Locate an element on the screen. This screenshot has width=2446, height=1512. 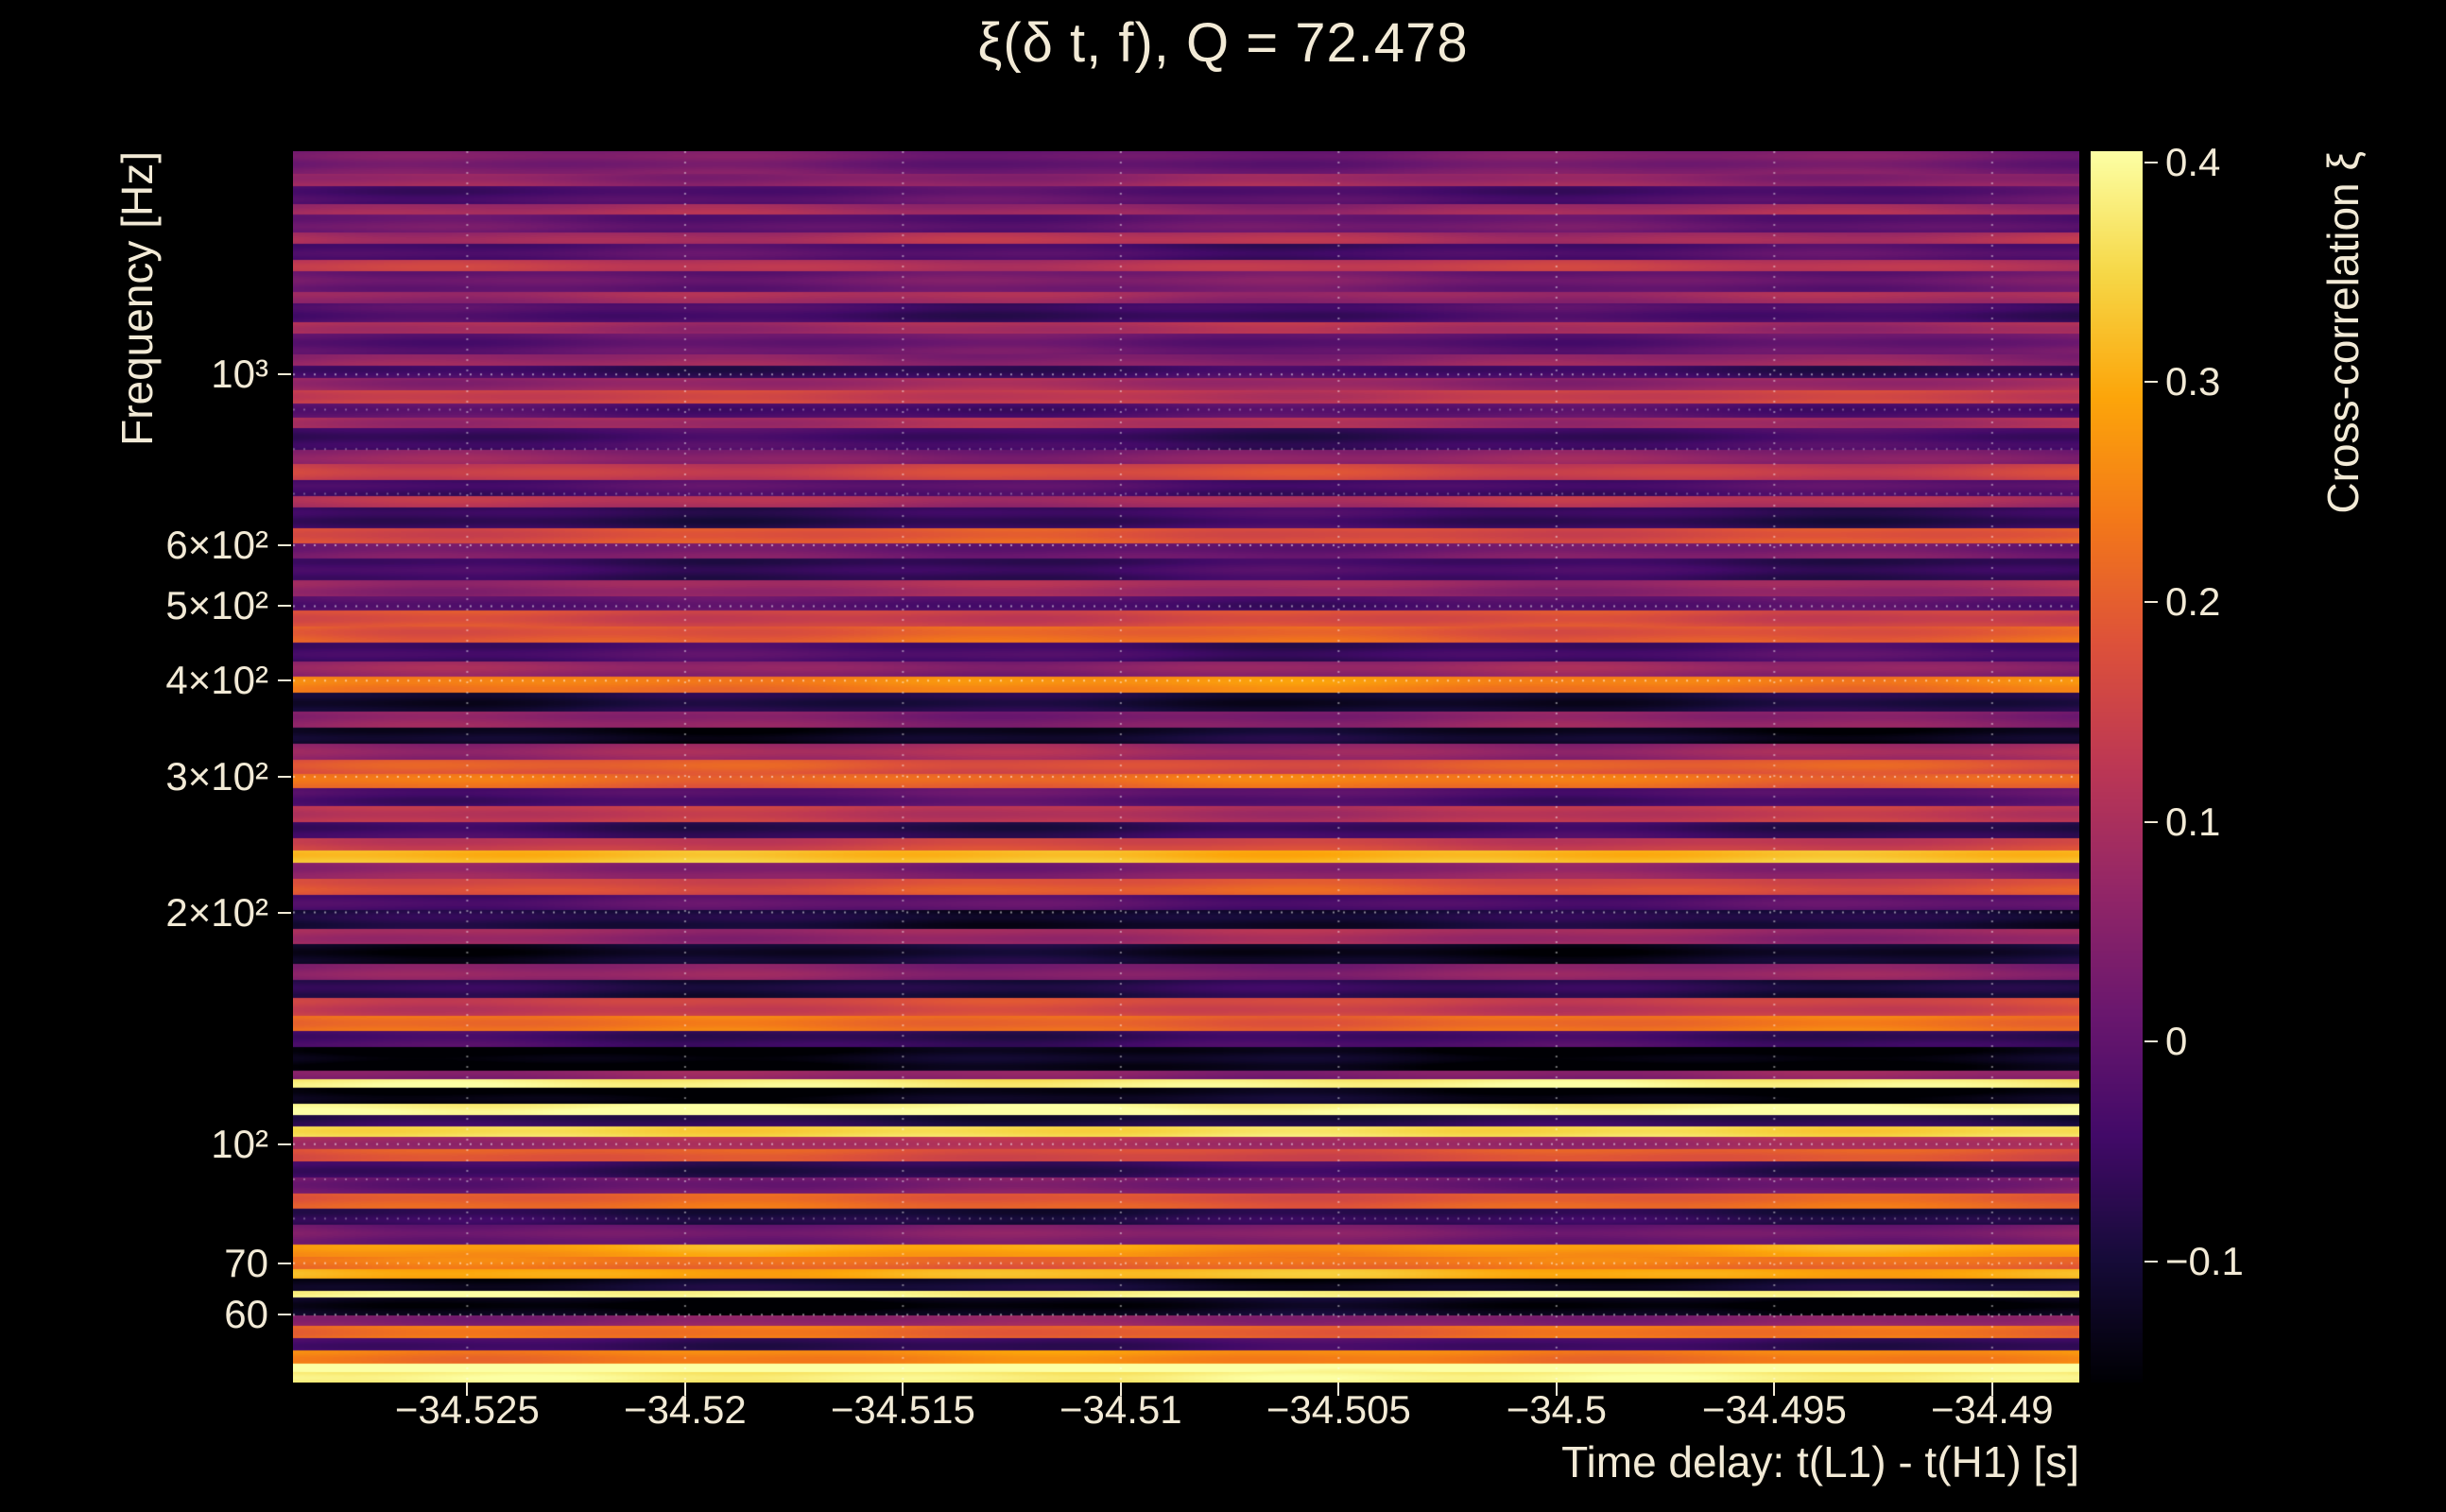
y-tick-label: 10² is located at coordinates (239, 1143).